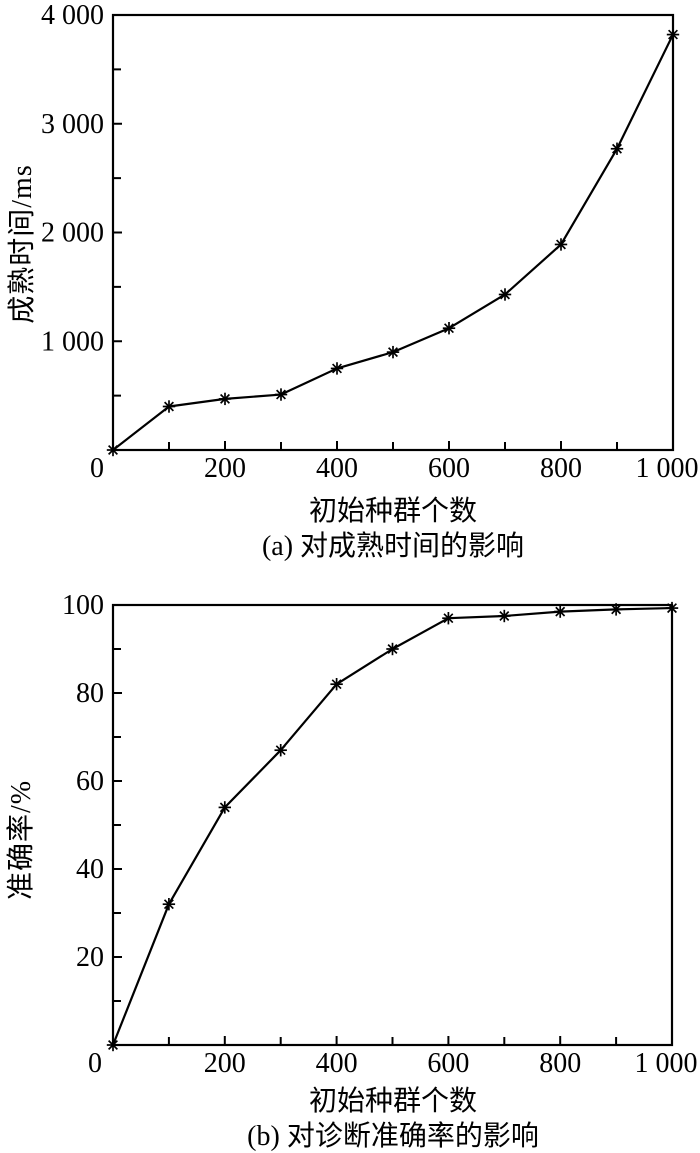 The width and height of the screenshot is (700, 1153). What do you see at coordinates (22, 244) in the screenshot?
I see `chart-a-y-axis-title: 成熟时间/ms` at bounding box center [22, 244].